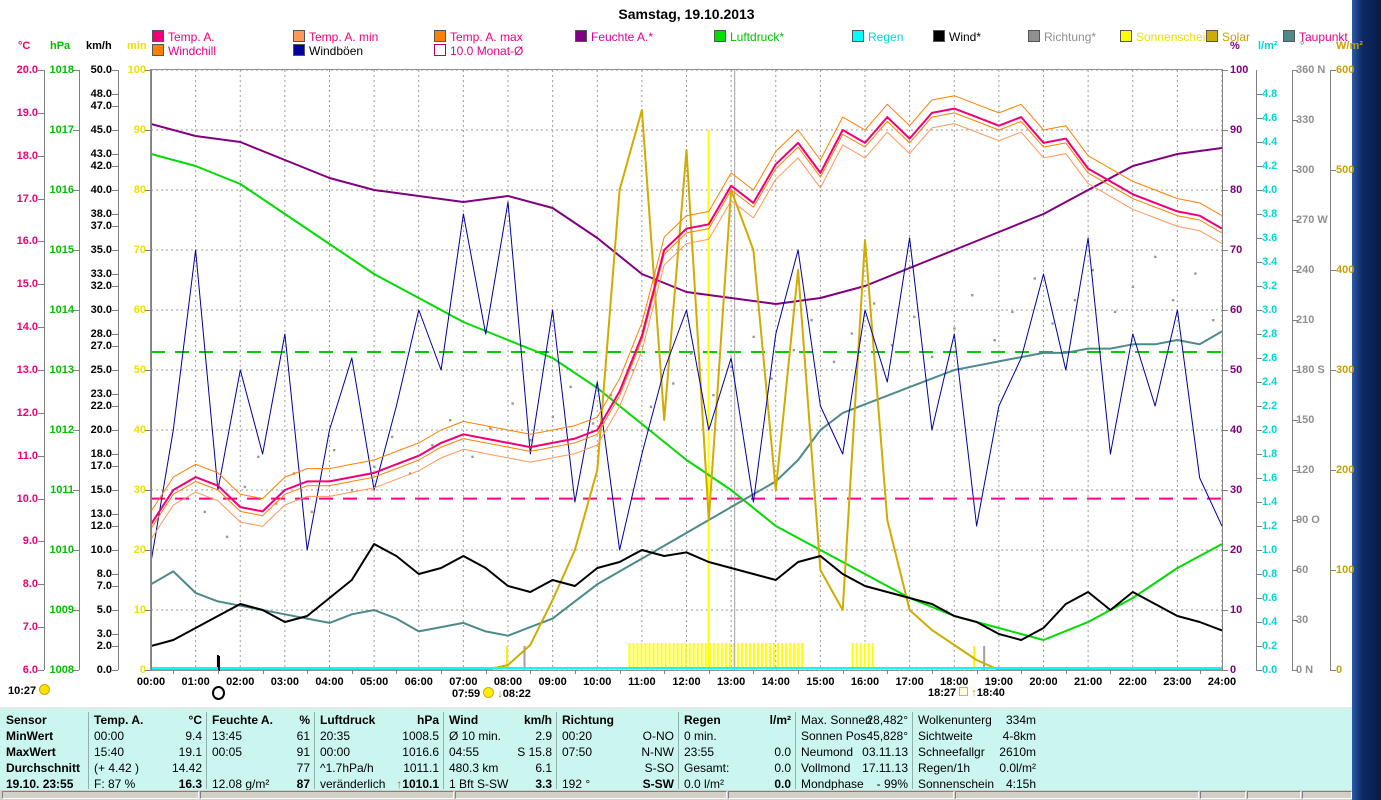 The image size is (1381, 800). I want to click on axis-tick-label: 40, so click(1236, 430).